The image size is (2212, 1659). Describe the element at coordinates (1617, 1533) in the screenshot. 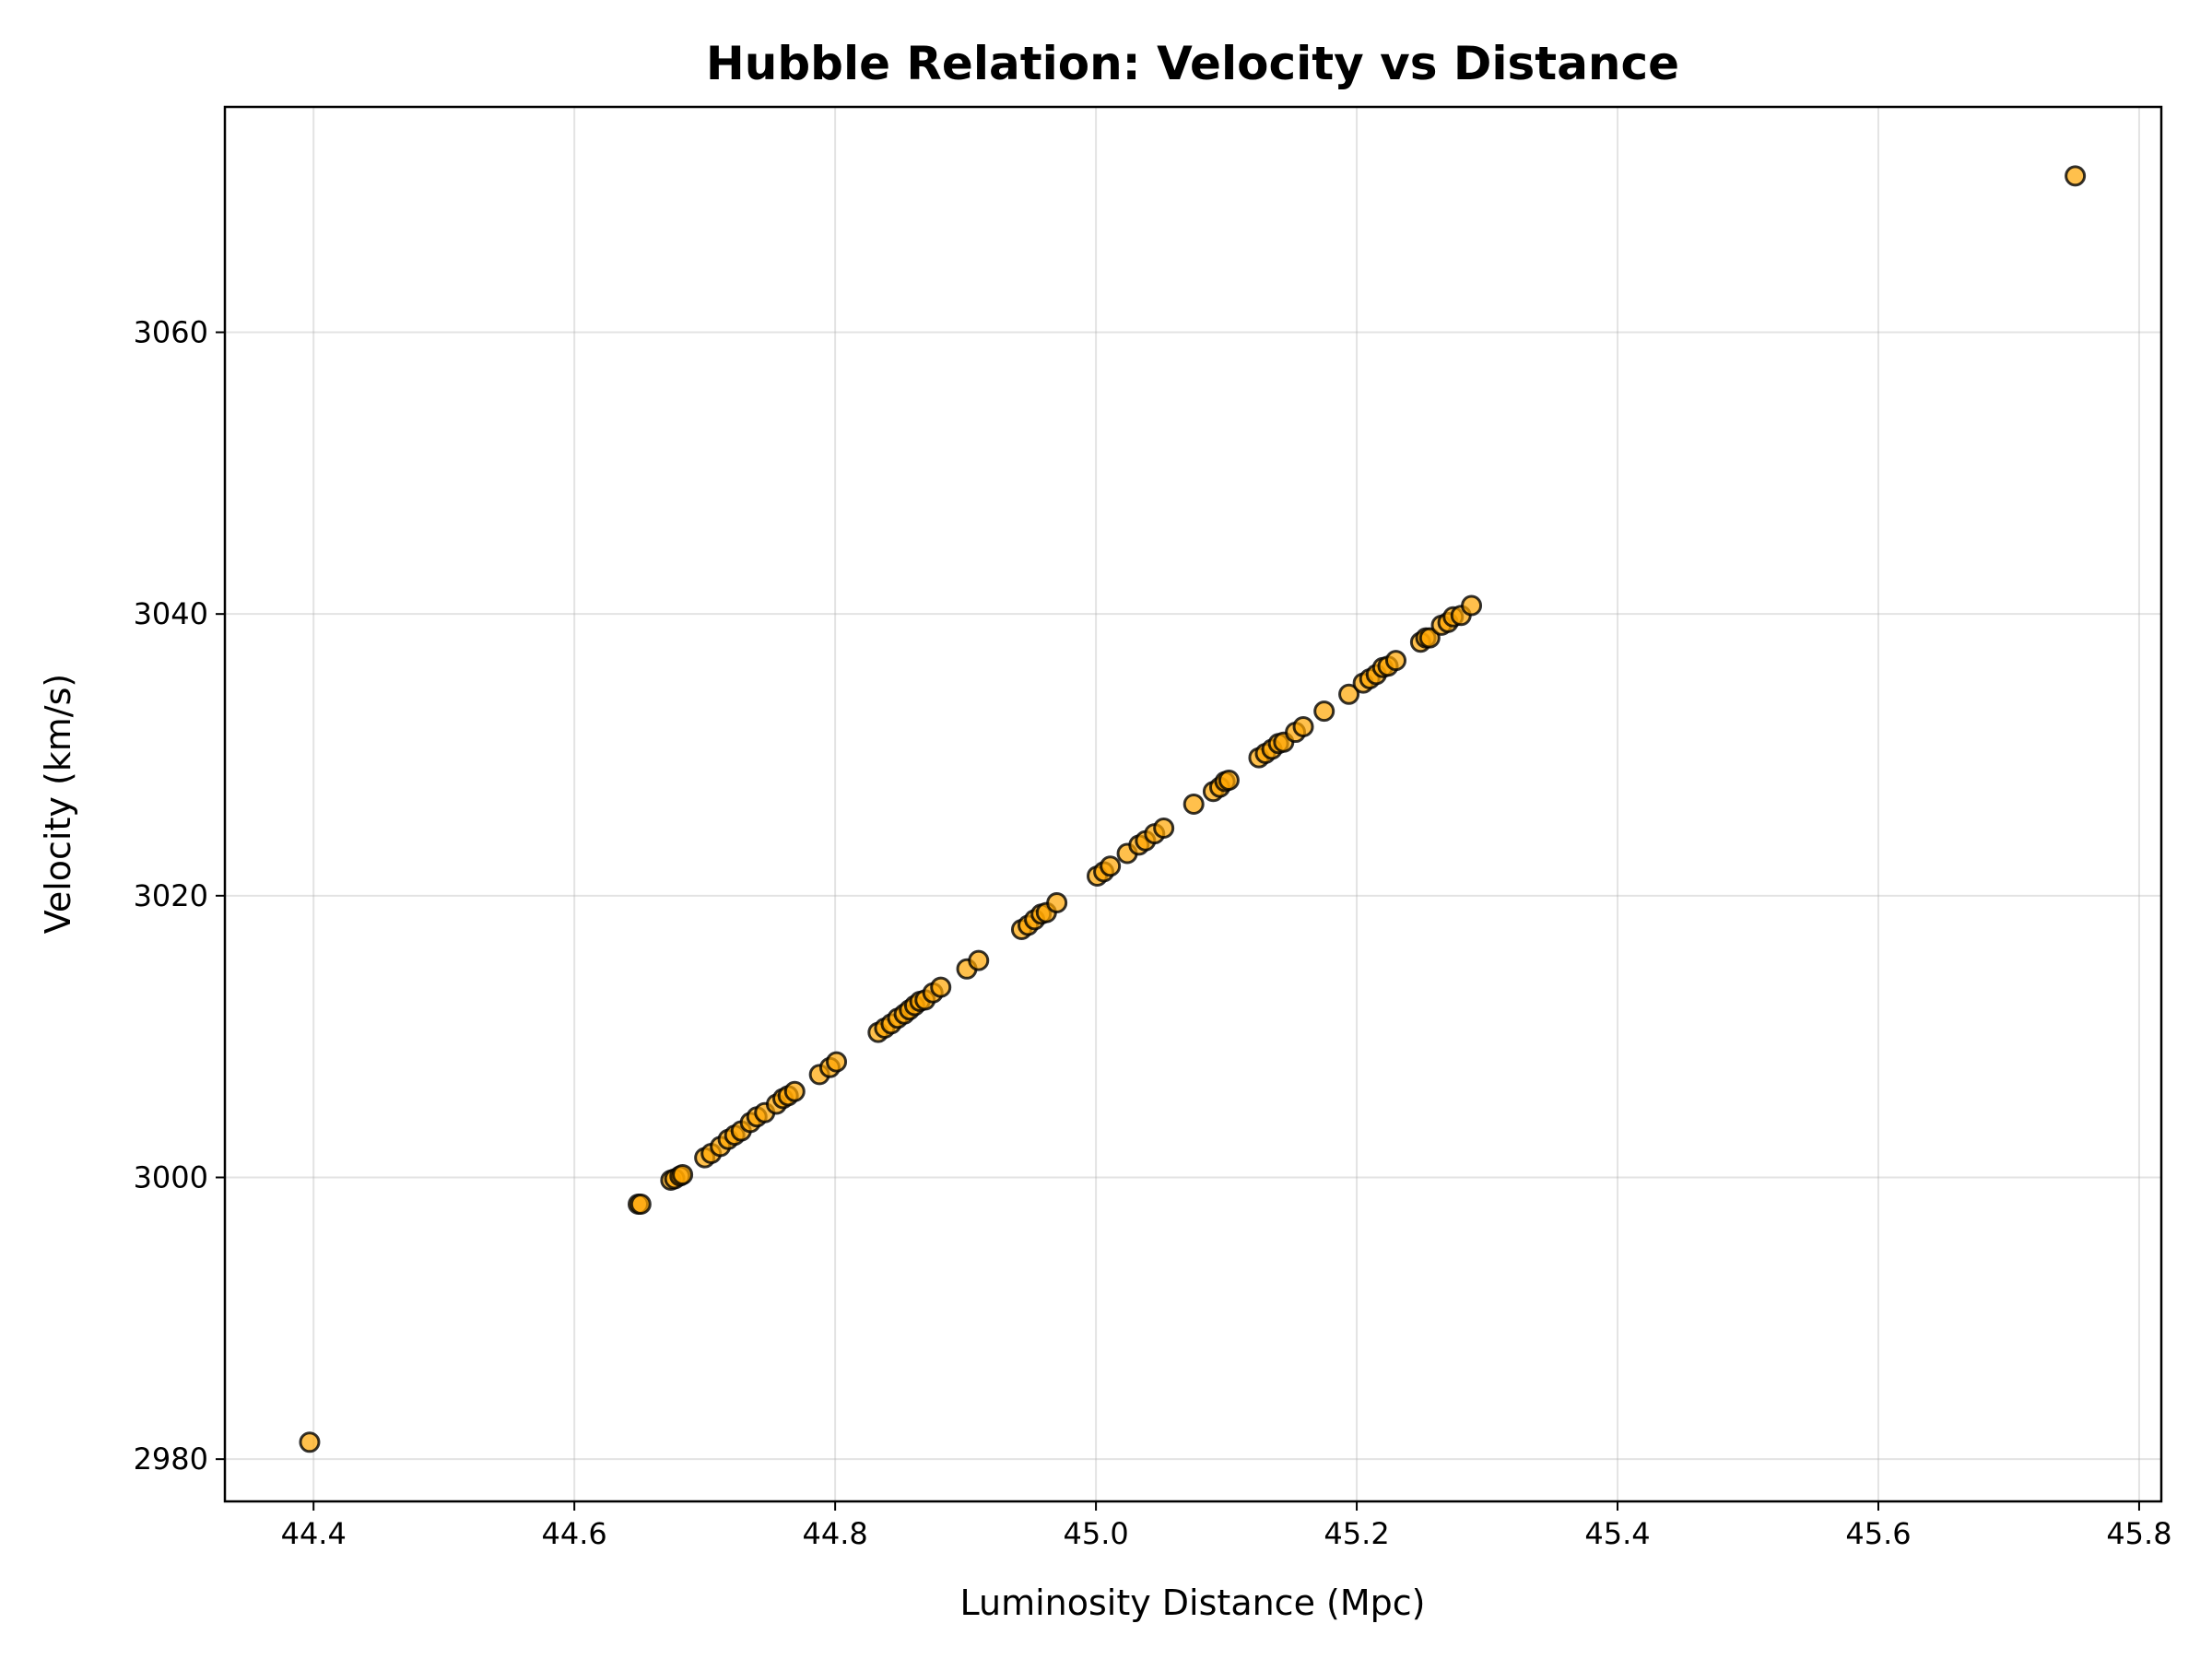

I see `x-tick-label: 45.4` at that location.